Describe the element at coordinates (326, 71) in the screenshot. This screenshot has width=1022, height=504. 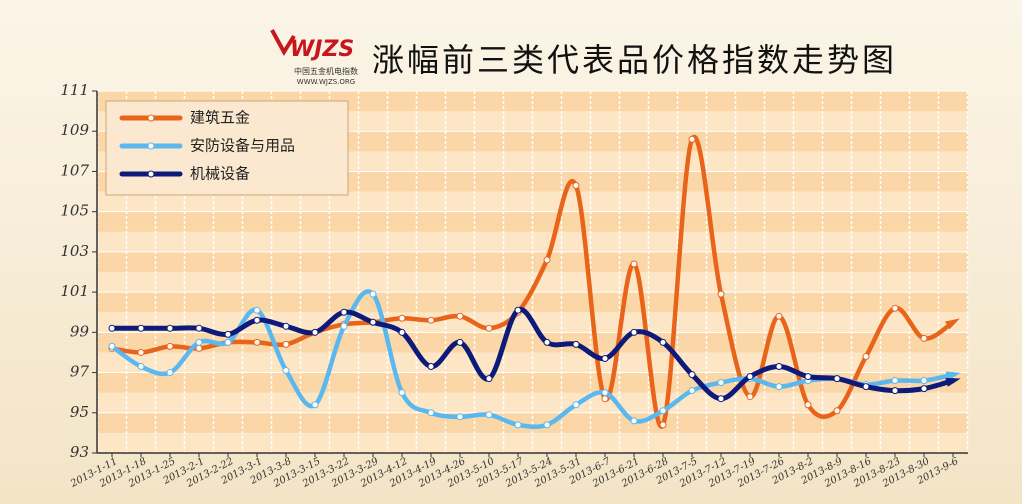
I see `logo-subtitle: 中国五金机电指数` at that location.